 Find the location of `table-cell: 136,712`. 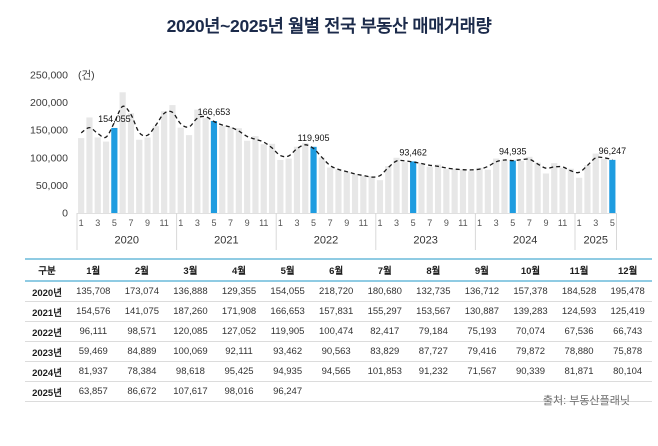

table-cell: 136,712 is located at coordinates (482, 291).